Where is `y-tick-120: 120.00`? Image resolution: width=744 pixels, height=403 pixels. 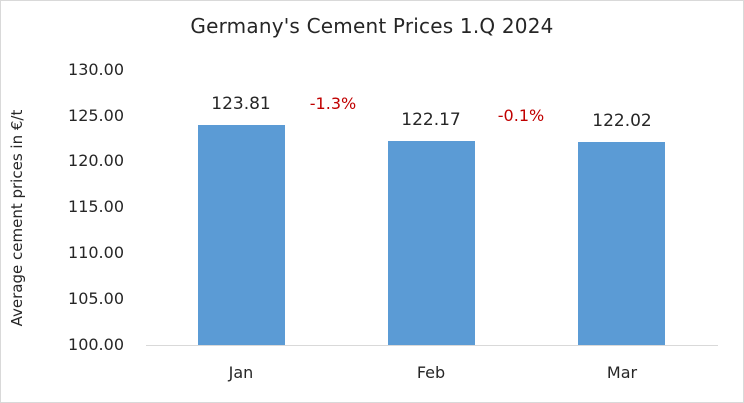 y-tick-120: 120.00 is located at coordinates (96, 160).